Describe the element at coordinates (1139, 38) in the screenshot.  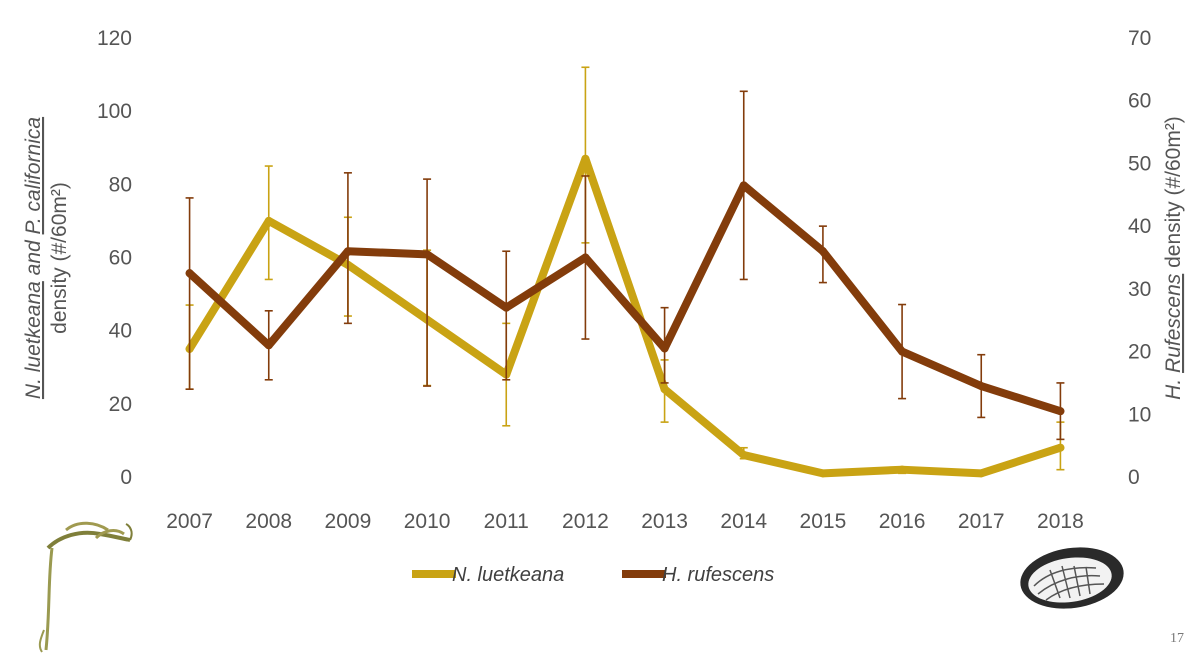
I see `y-right-tick-label: 70` at that location.